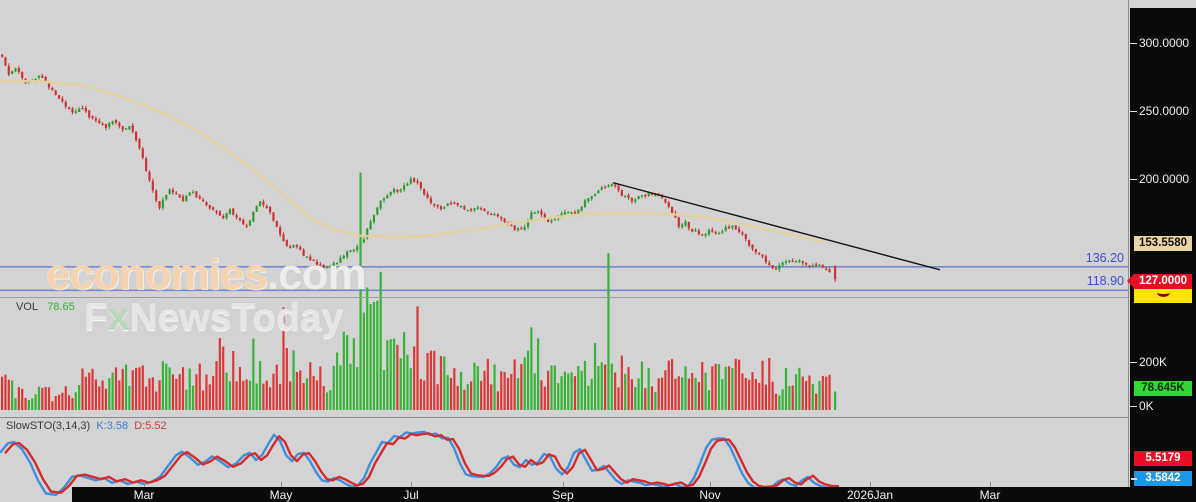  I want to click on yellow-tag-glyph, so click(1163, 292).